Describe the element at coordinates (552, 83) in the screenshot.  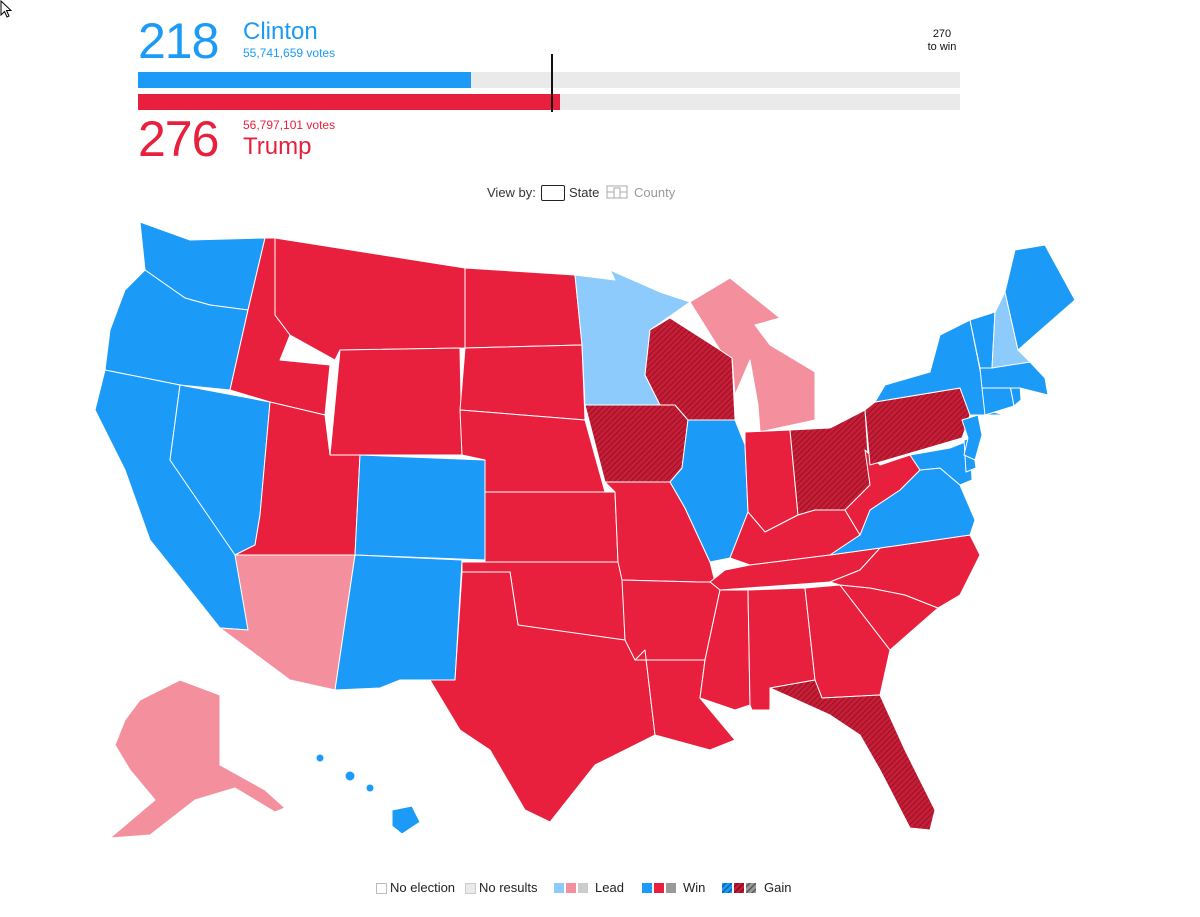
I see `threshold-marker` at that location.